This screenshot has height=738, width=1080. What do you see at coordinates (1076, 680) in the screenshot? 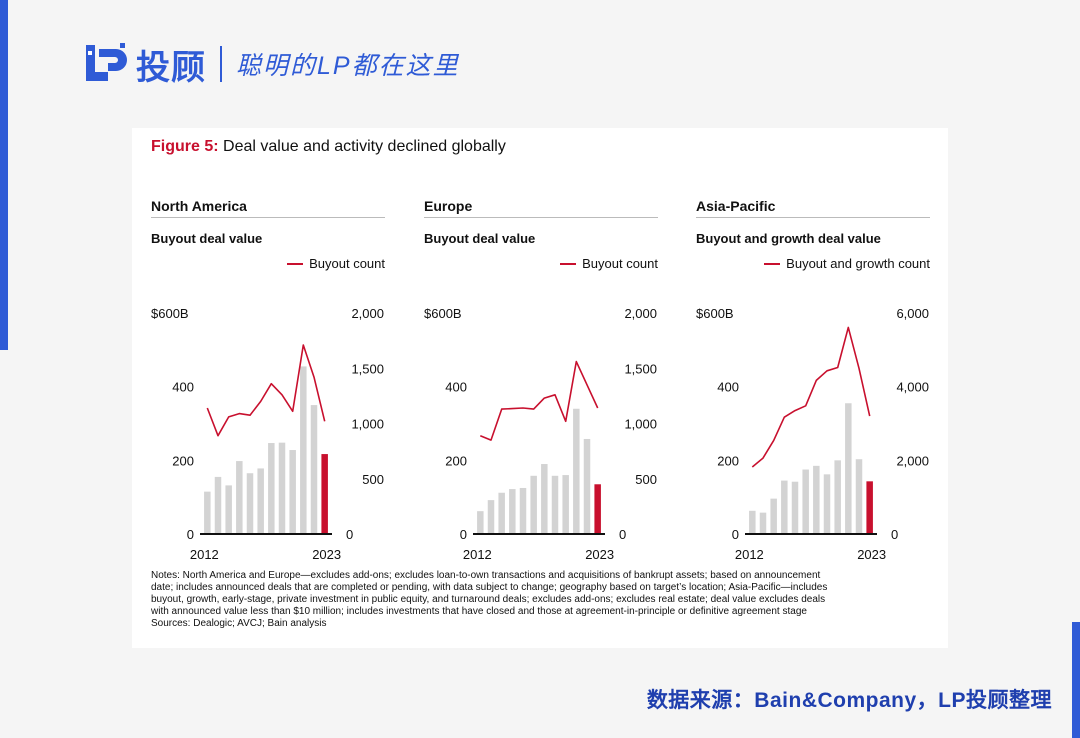
I see `right-accent-bar` at bounding box center [1076, 680].